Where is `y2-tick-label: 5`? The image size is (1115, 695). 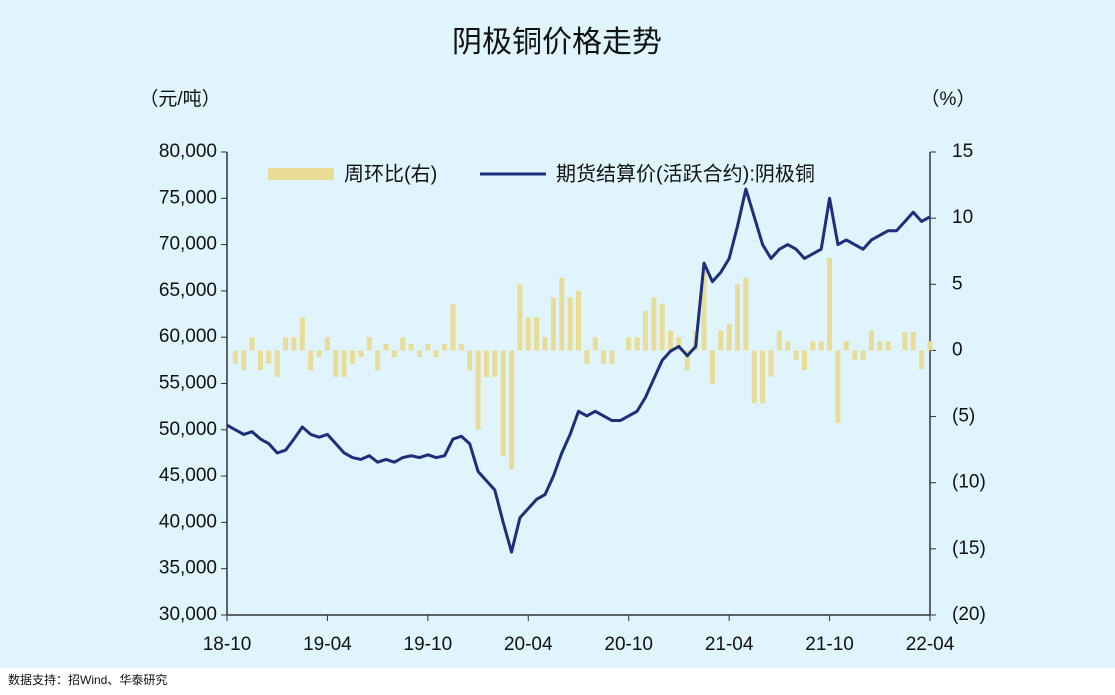 y2-tick-label: 5 is located at coordinates (957, 283).